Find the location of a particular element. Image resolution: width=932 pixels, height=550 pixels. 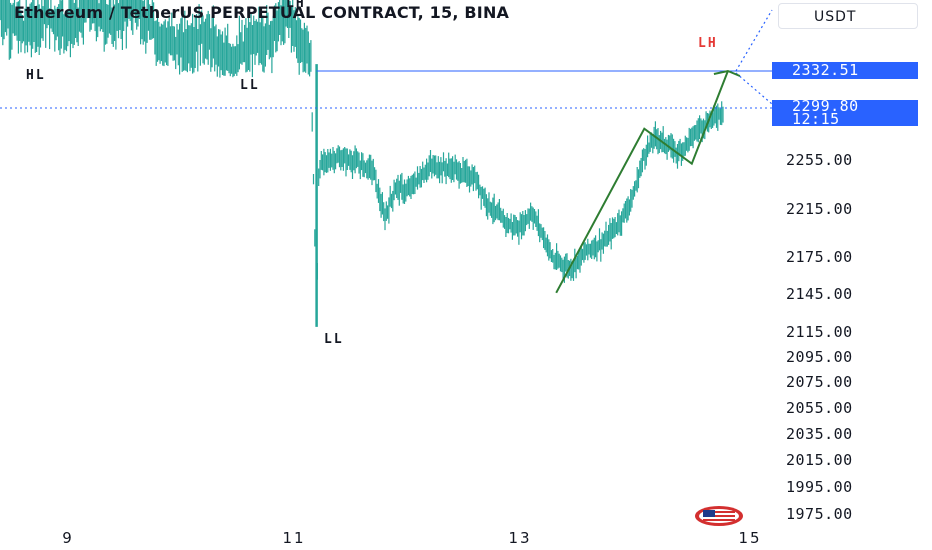

annotation-ll-1: LL is located at coordinates (250, 85).